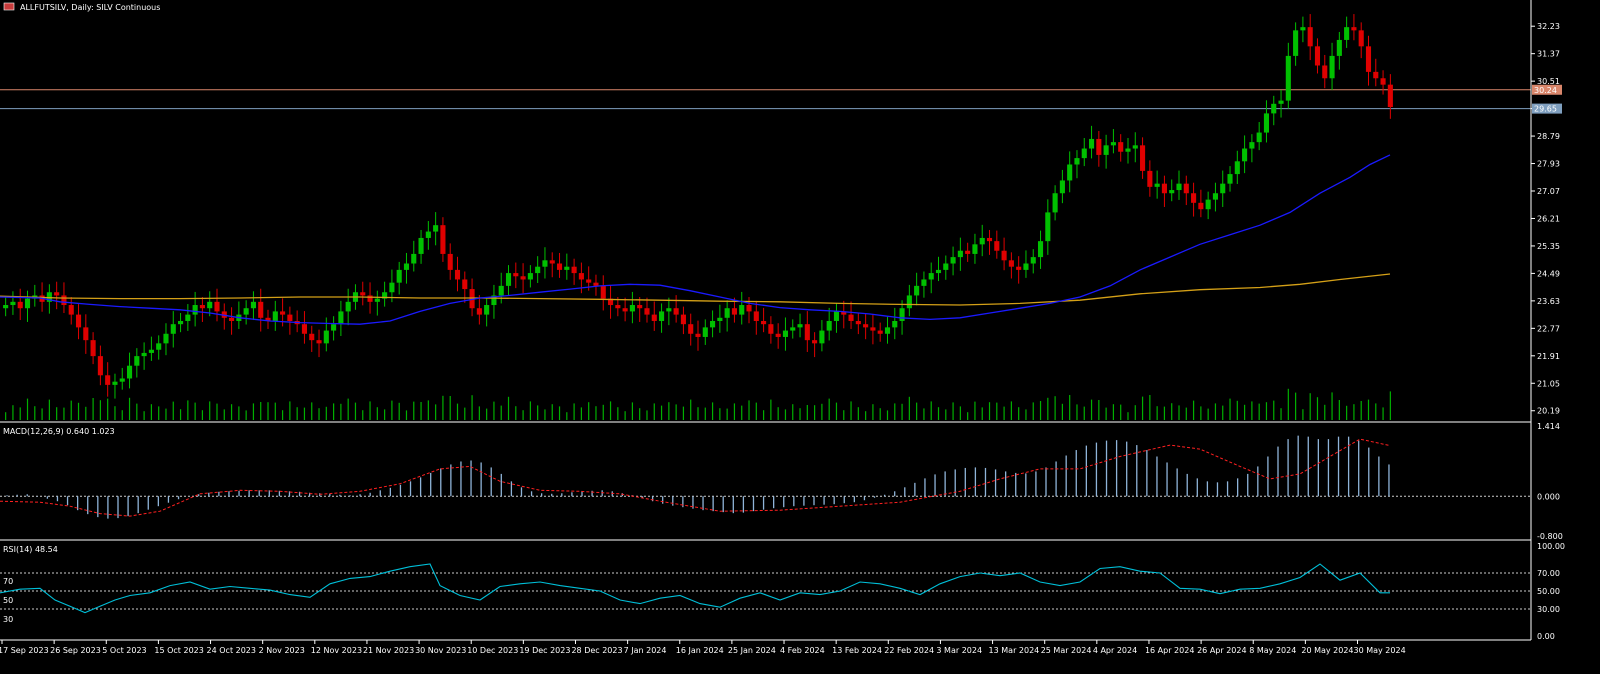 Image resolution: width=1600 pixels, height=674 pixels. What do you see at coordinates (336, 650) in the screenshot?
I see `time-tick-label: 12 Nov 2023` at bounding box center [336, 650].